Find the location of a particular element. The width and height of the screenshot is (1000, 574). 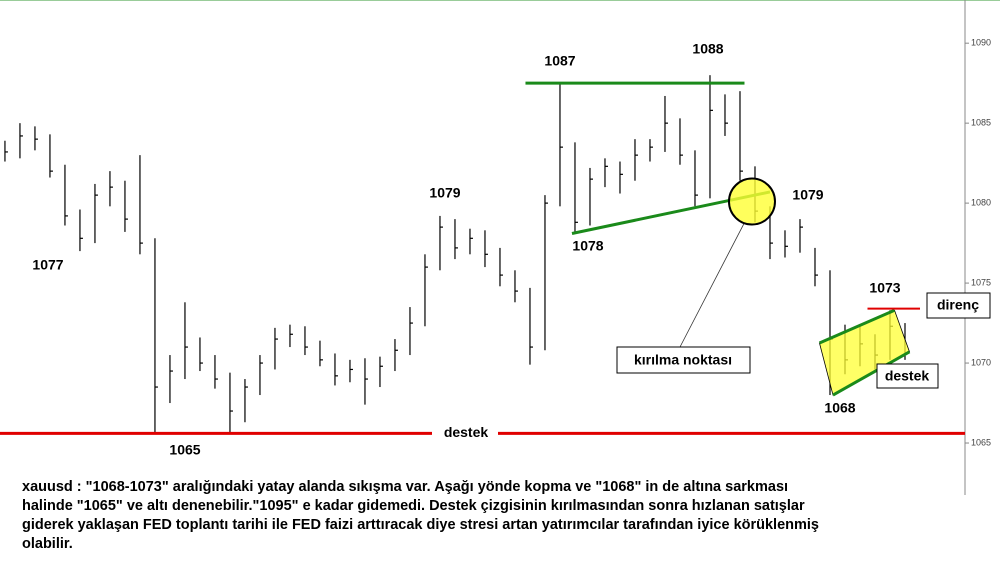

y-tick-label: 1080 is located at coordinates (981, 202).